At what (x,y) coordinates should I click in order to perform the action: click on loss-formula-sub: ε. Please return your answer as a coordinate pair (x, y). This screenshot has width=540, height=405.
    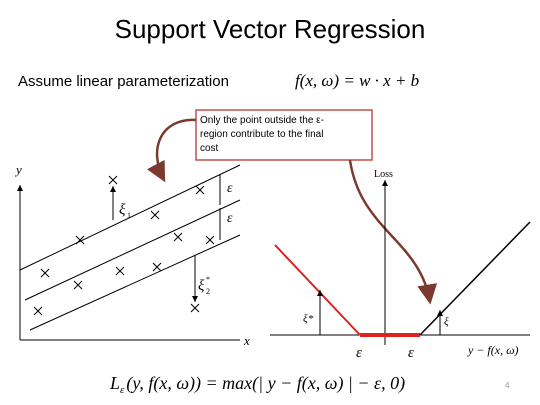
    Looking at the image, I should click on (122, 390).